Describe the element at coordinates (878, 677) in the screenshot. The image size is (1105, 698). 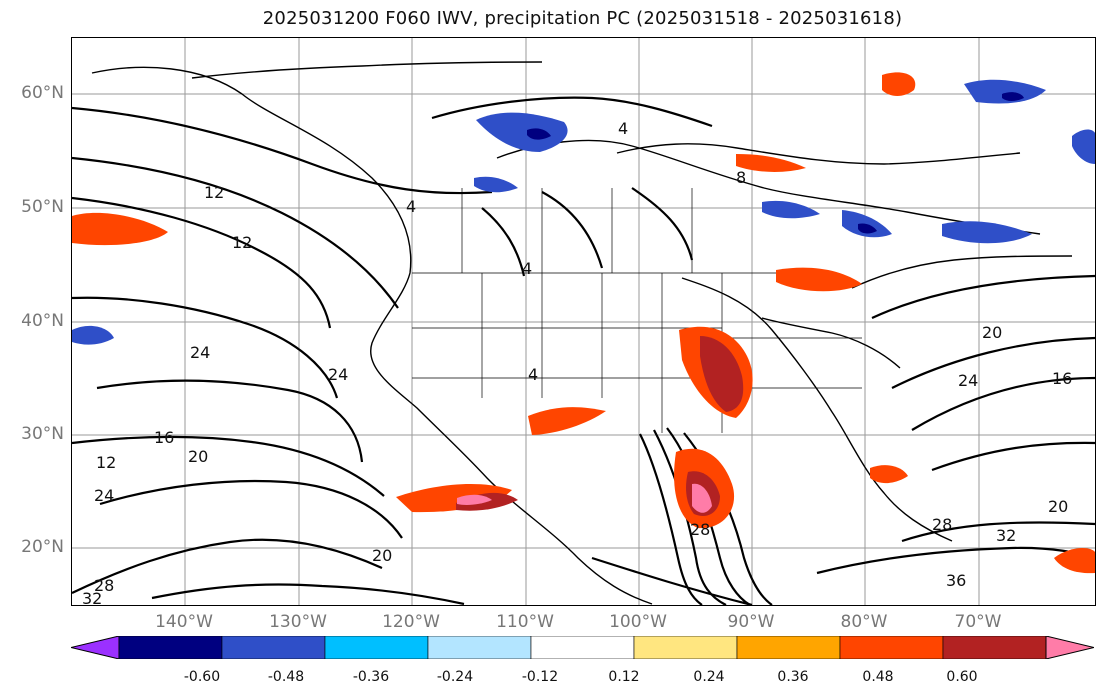
I see `colorbar-tick-label: 0.48` at that location.